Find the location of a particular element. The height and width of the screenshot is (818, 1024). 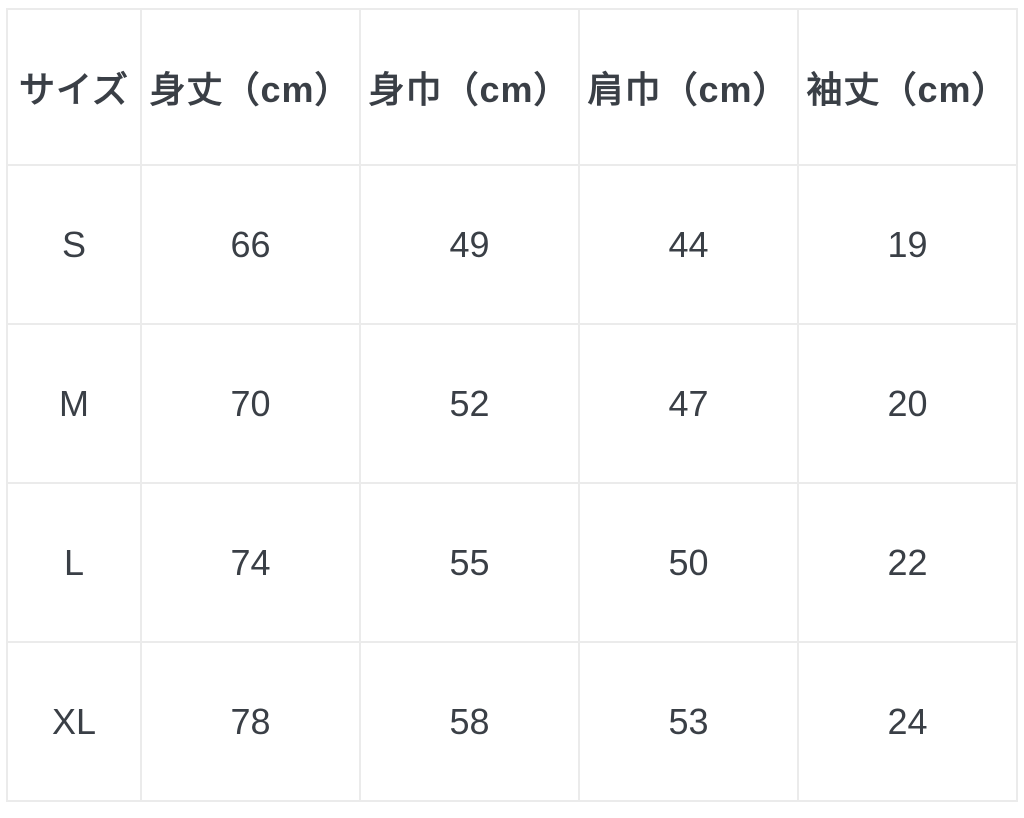

cell-body-length: 70 is located at coordinates (250, 403).